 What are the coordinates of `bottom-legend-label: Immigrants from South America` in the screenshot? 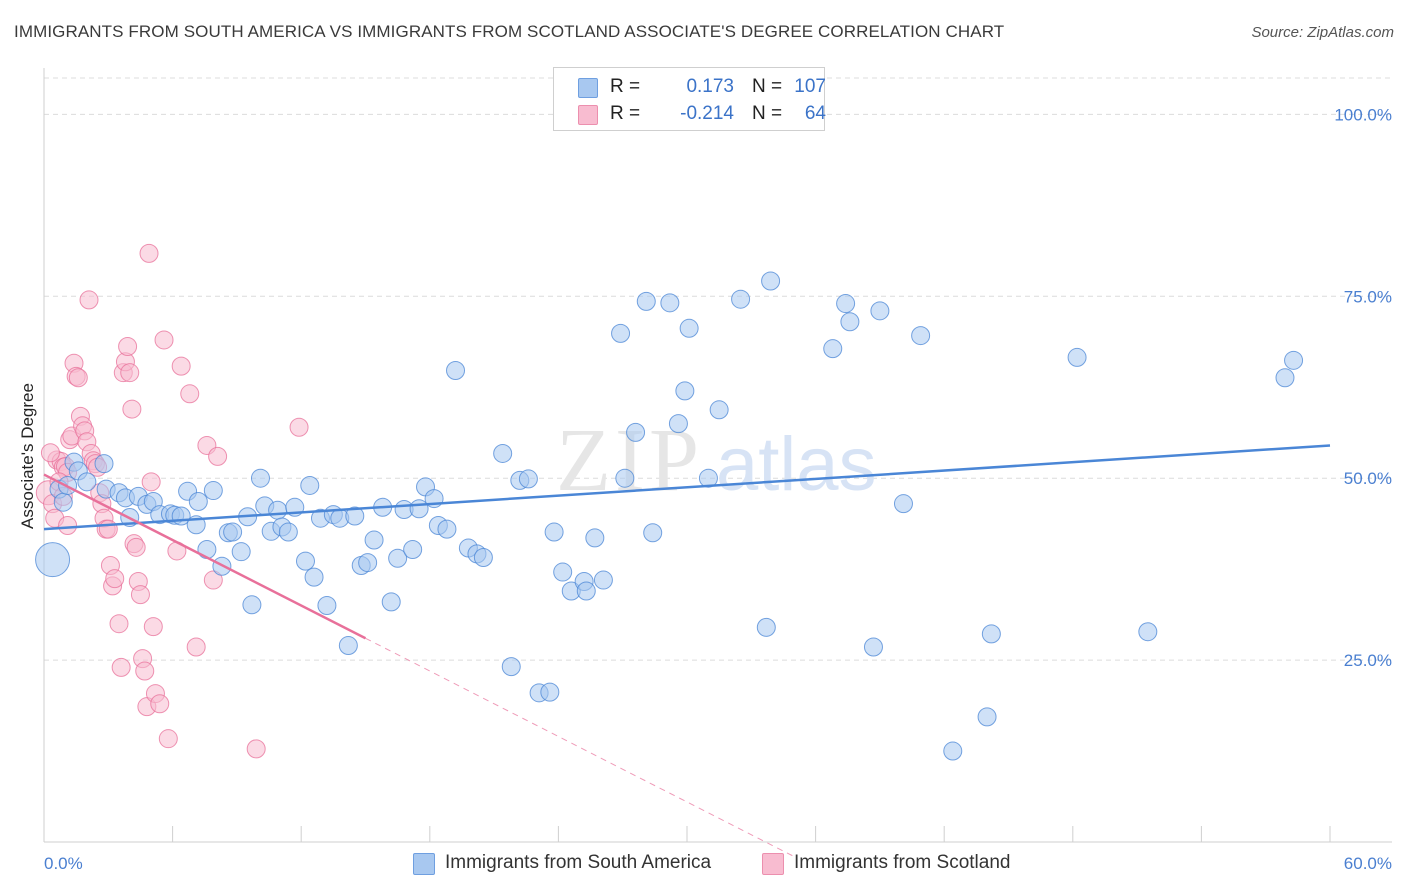 It's located at (578, 862).